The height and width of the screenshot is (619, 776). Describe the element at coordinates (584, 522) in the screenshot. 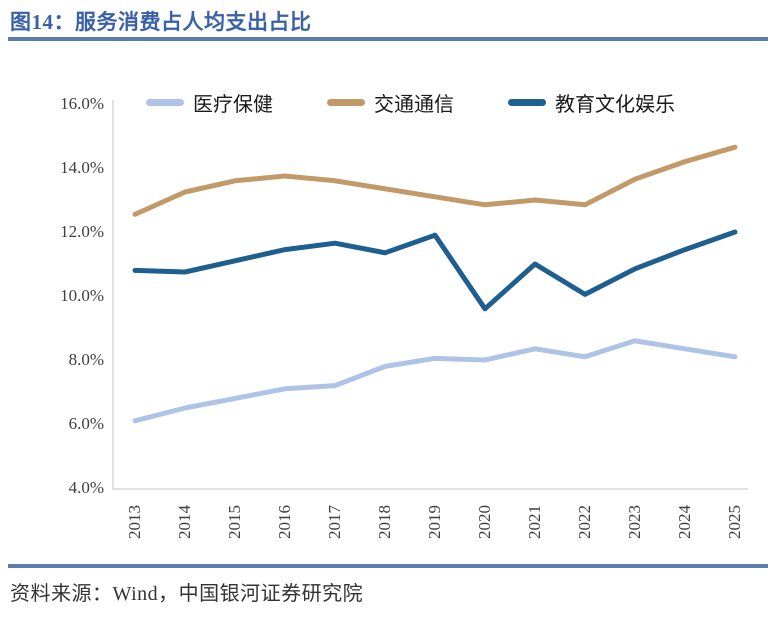

I see `x-tick-label: 2022` at that location.